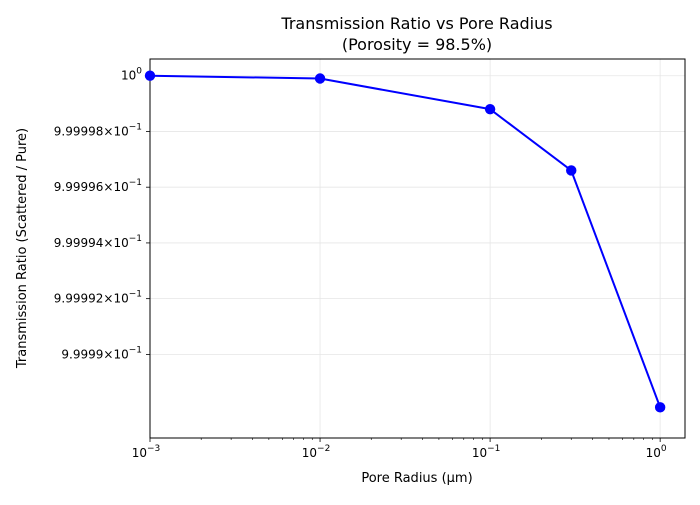  I want to click on y-tick-label: 9.99992×10⁻¹, so click(98, 298).